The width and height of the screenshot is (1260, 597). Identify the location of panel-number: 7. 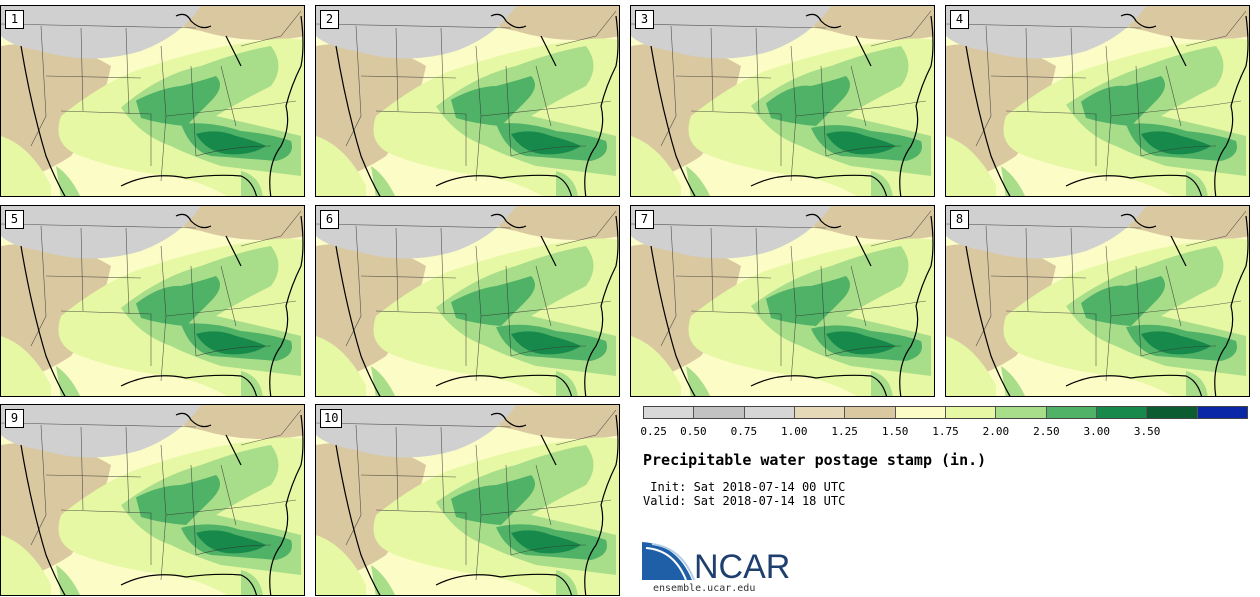
(644, 219).